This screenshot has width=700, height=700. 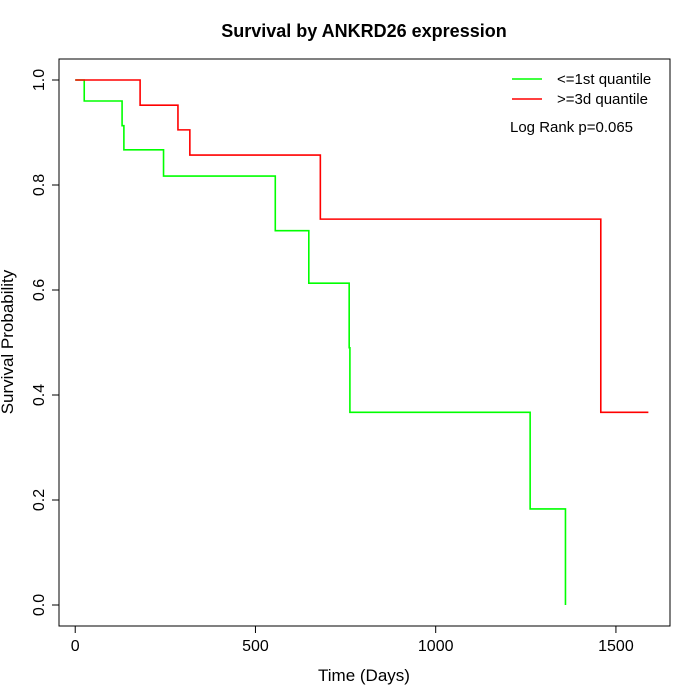 What do you see at coordinates (39, 185) in the screenshot?
I see `y-tick-label: 0.8` at bounding box center [39, 185].